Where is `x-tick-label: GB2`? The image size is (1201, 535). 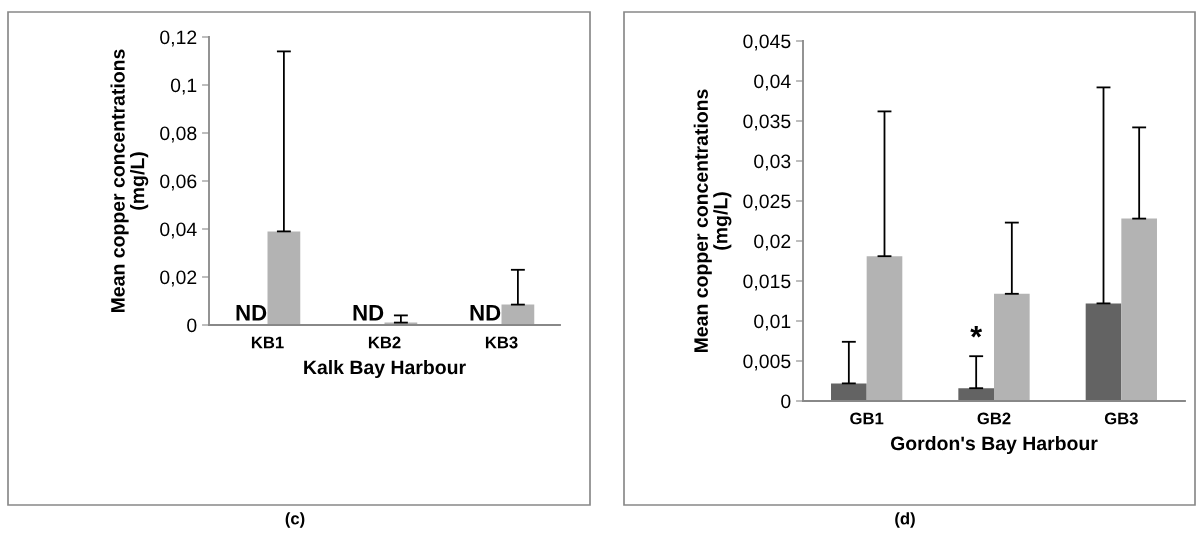
x-tick-label: GB2 is located at coordinates (994, 418).